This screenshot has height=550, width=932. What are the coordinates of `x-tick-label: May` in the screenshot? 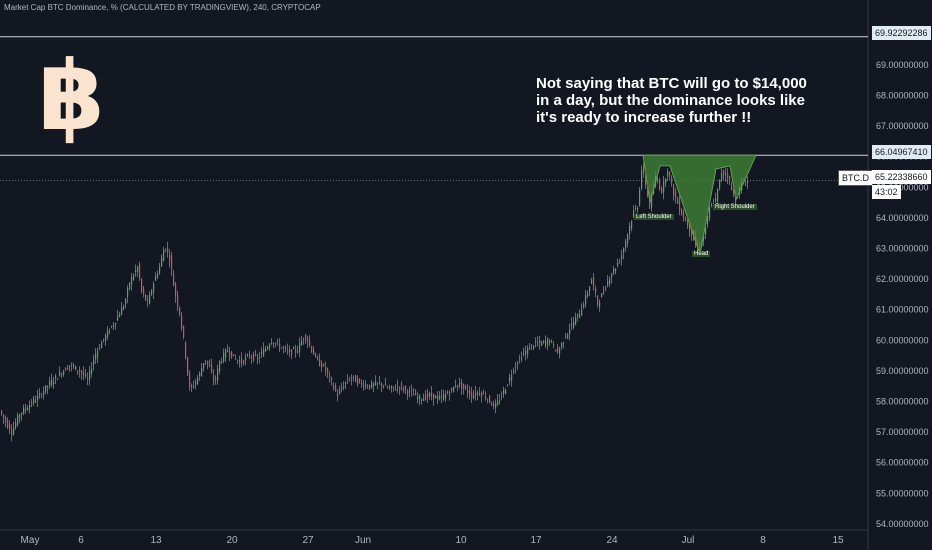 It's located at (30, 540).